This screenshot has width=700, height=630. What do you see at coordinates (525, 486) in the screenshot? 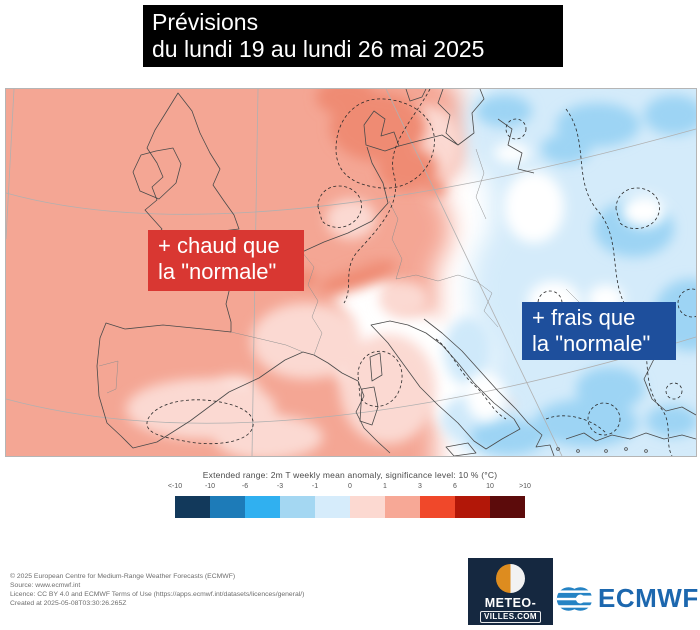
I see `legend-tick: >10` at bounding box center [525, 486].